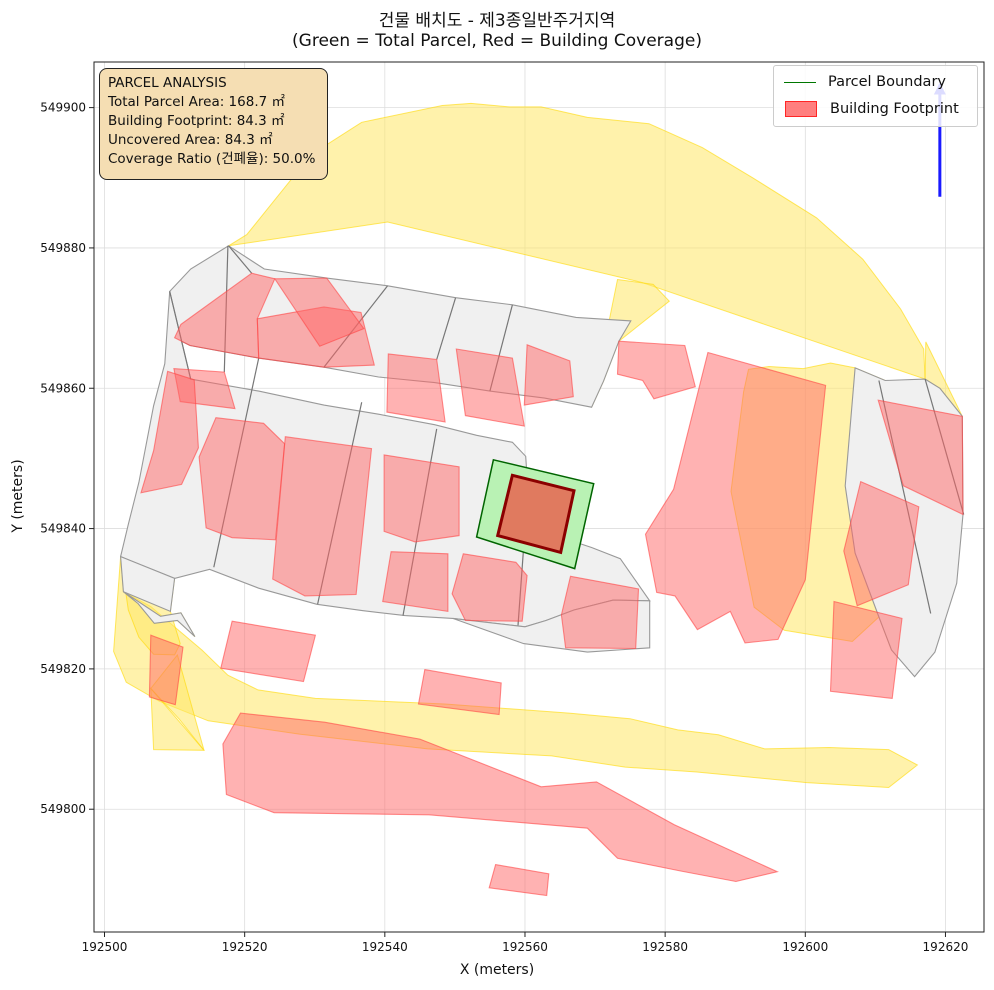  I want to click on legend-line-swatch, so click(800, 82).